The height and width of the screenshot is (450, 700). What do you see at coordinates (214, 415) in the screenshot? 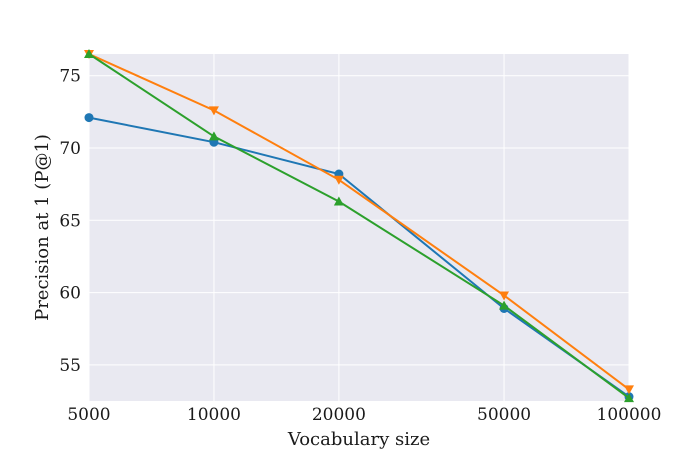
I see `x-tick-label: 10000` at bounding box center [214, 415].